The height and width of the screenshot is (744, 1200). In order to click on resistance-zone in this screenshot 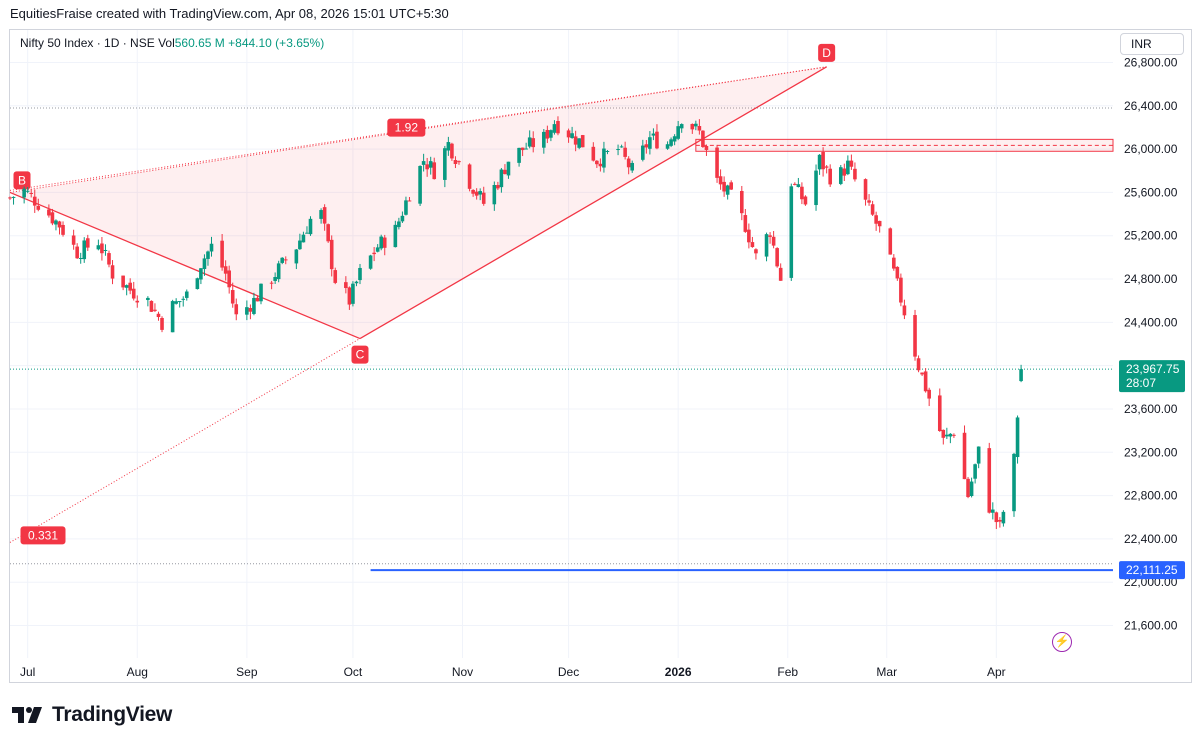, I will do `click(904, 145)`.